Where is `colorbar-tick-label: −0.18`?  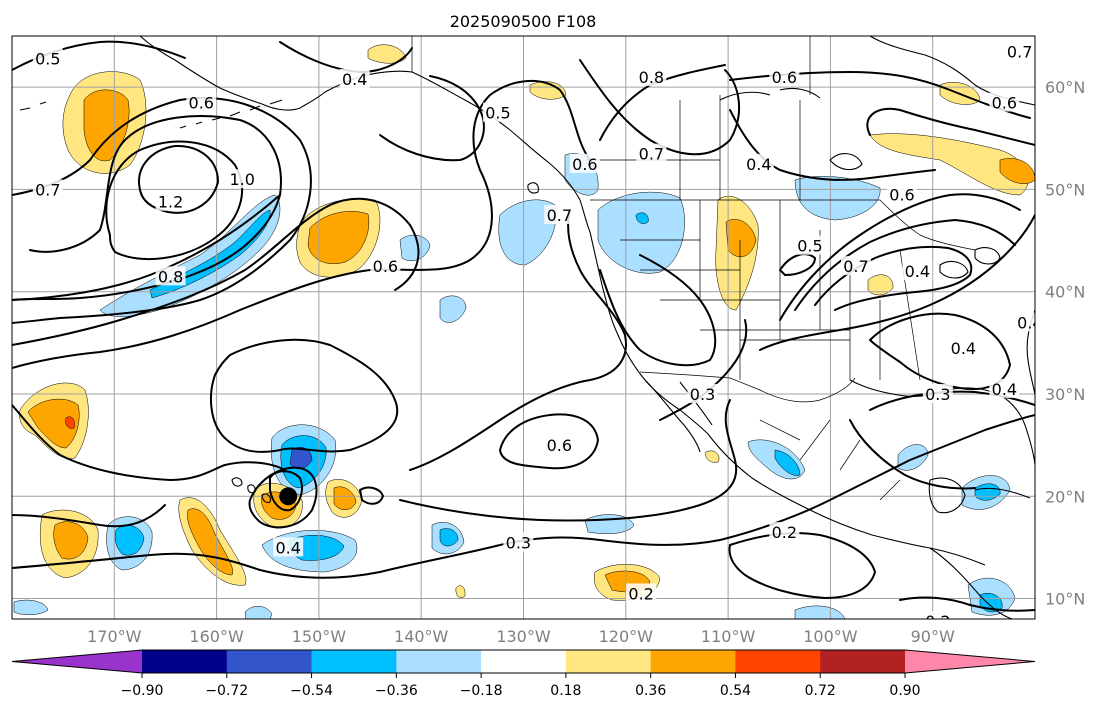 colorbar-tick-label: −0.18 is located at coordinates (481, 691).